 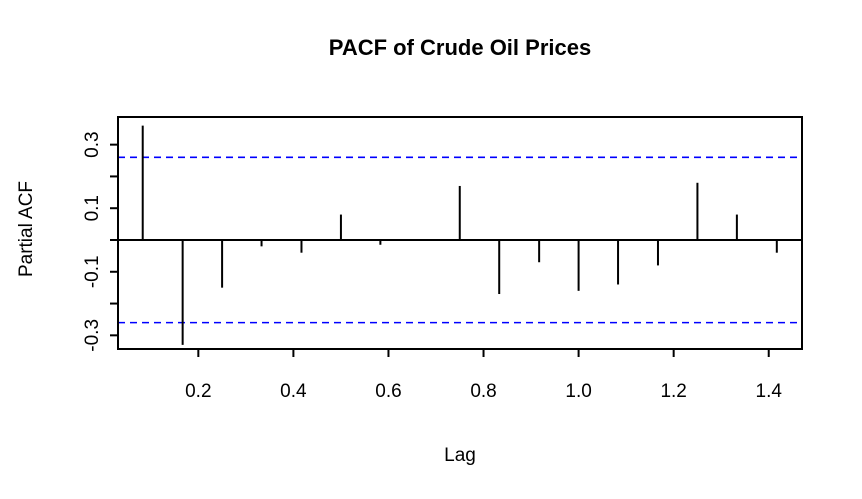 I want to click on x-tick-label: 0.2, so click(x=198, y=391).